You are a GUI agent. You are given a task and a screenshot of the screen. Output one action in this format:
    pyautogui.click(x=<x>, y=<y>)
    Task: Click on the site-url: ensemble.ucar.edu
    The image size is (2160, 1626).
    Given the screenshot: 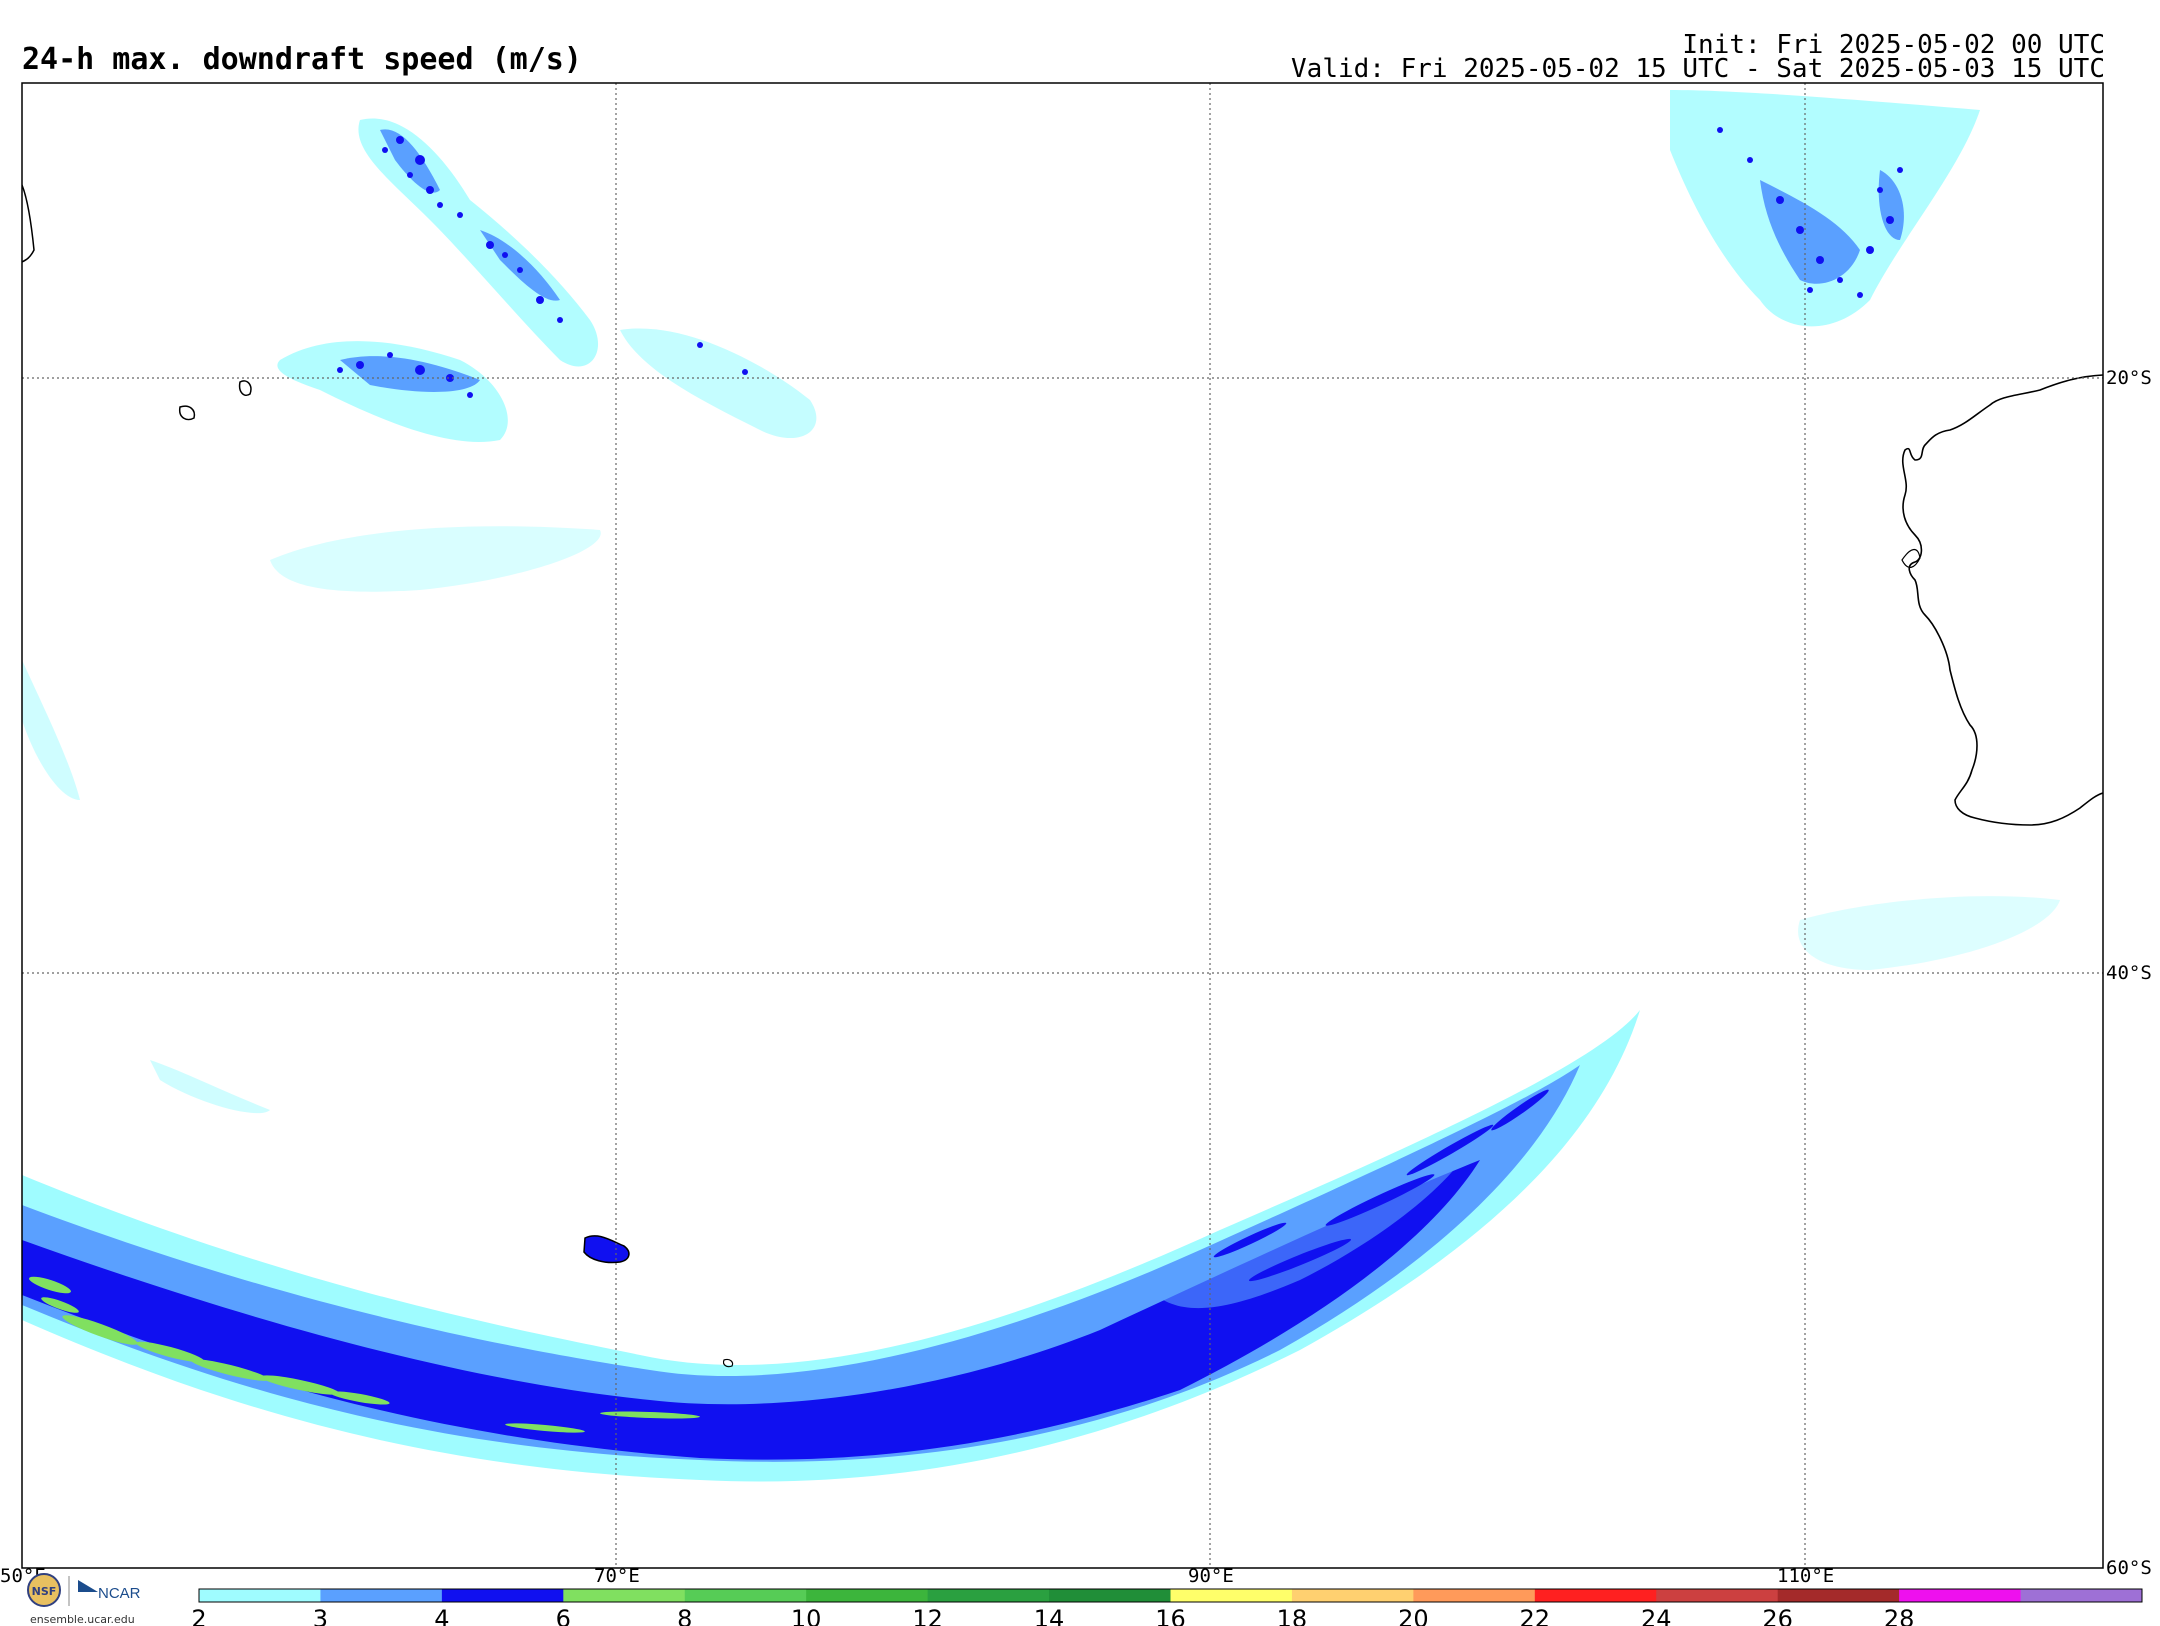 What is the action you would take?
    pyautogui.click(x=82, y=1619)
    